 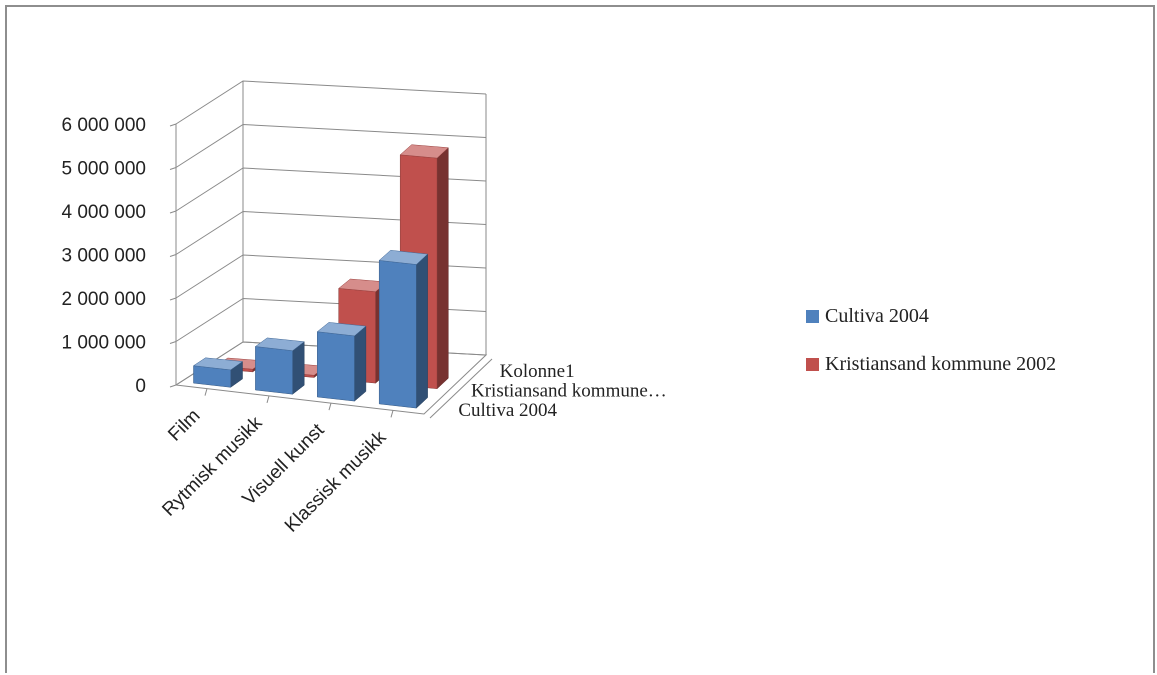 What do you see at coordinates (320, 276) in the screenshot?
I see `bars` at bounding box center [320, 276].